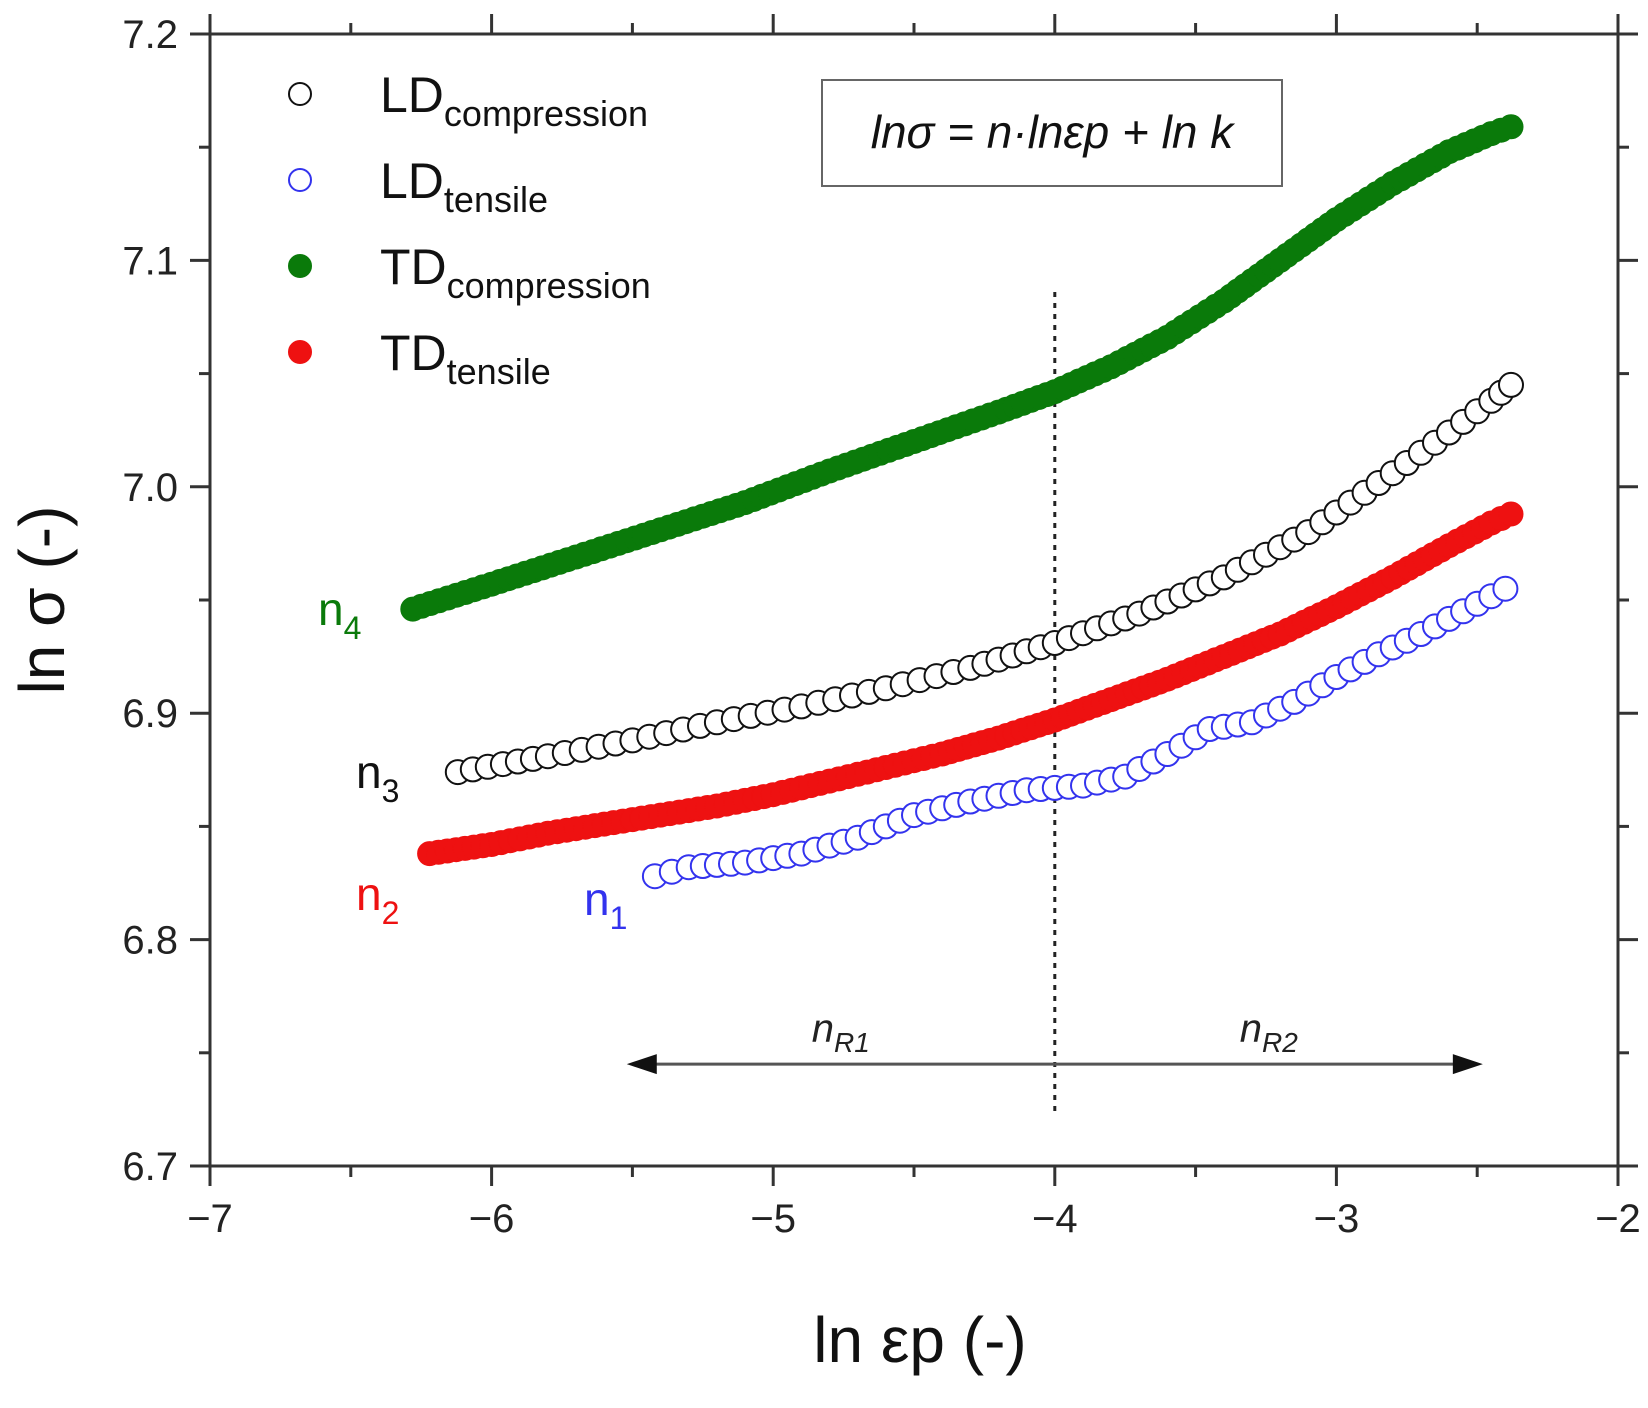 The image size is (1648, 1408). Describe the element at coordinates (841, 1032) in the screenshot. I see `region-label: nR1` at that location.